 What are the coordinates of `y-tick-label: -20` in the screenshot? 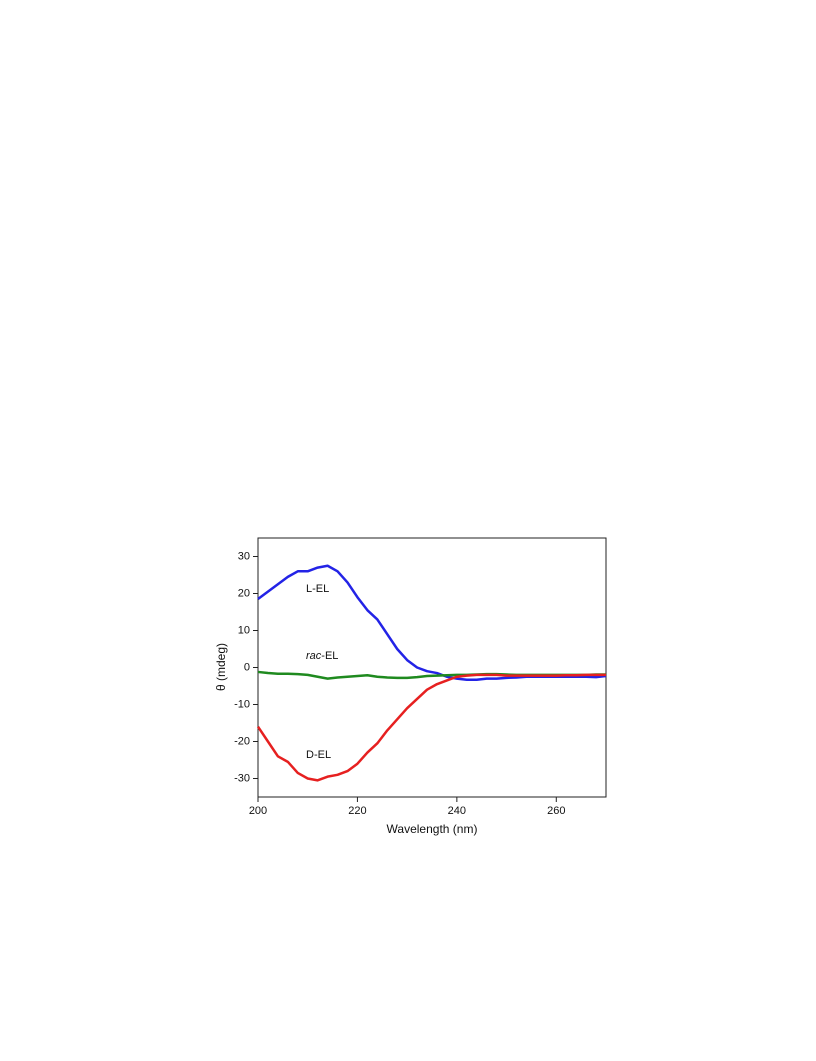 It's located at (242, 741).